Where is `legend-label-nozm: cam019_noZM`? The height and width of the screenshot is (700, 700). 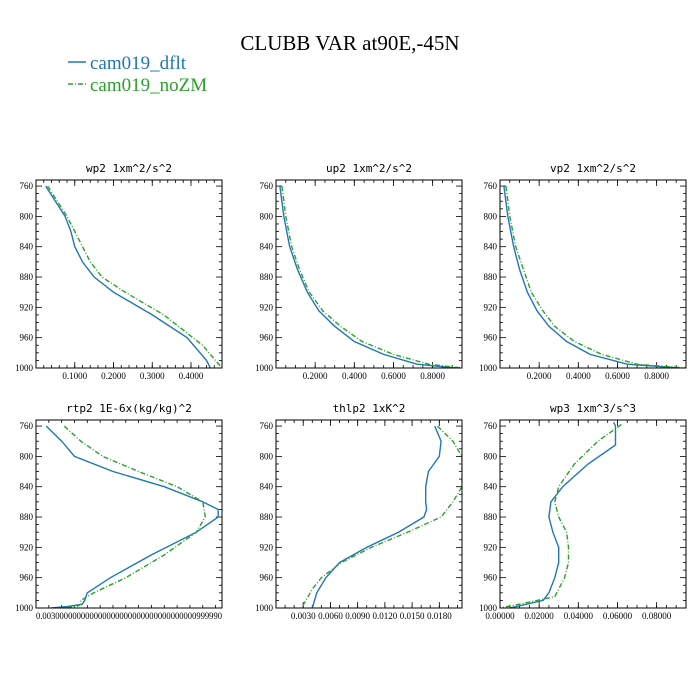 legend-label-nozm: cam019_noZM is located at coordinates (148, 85).